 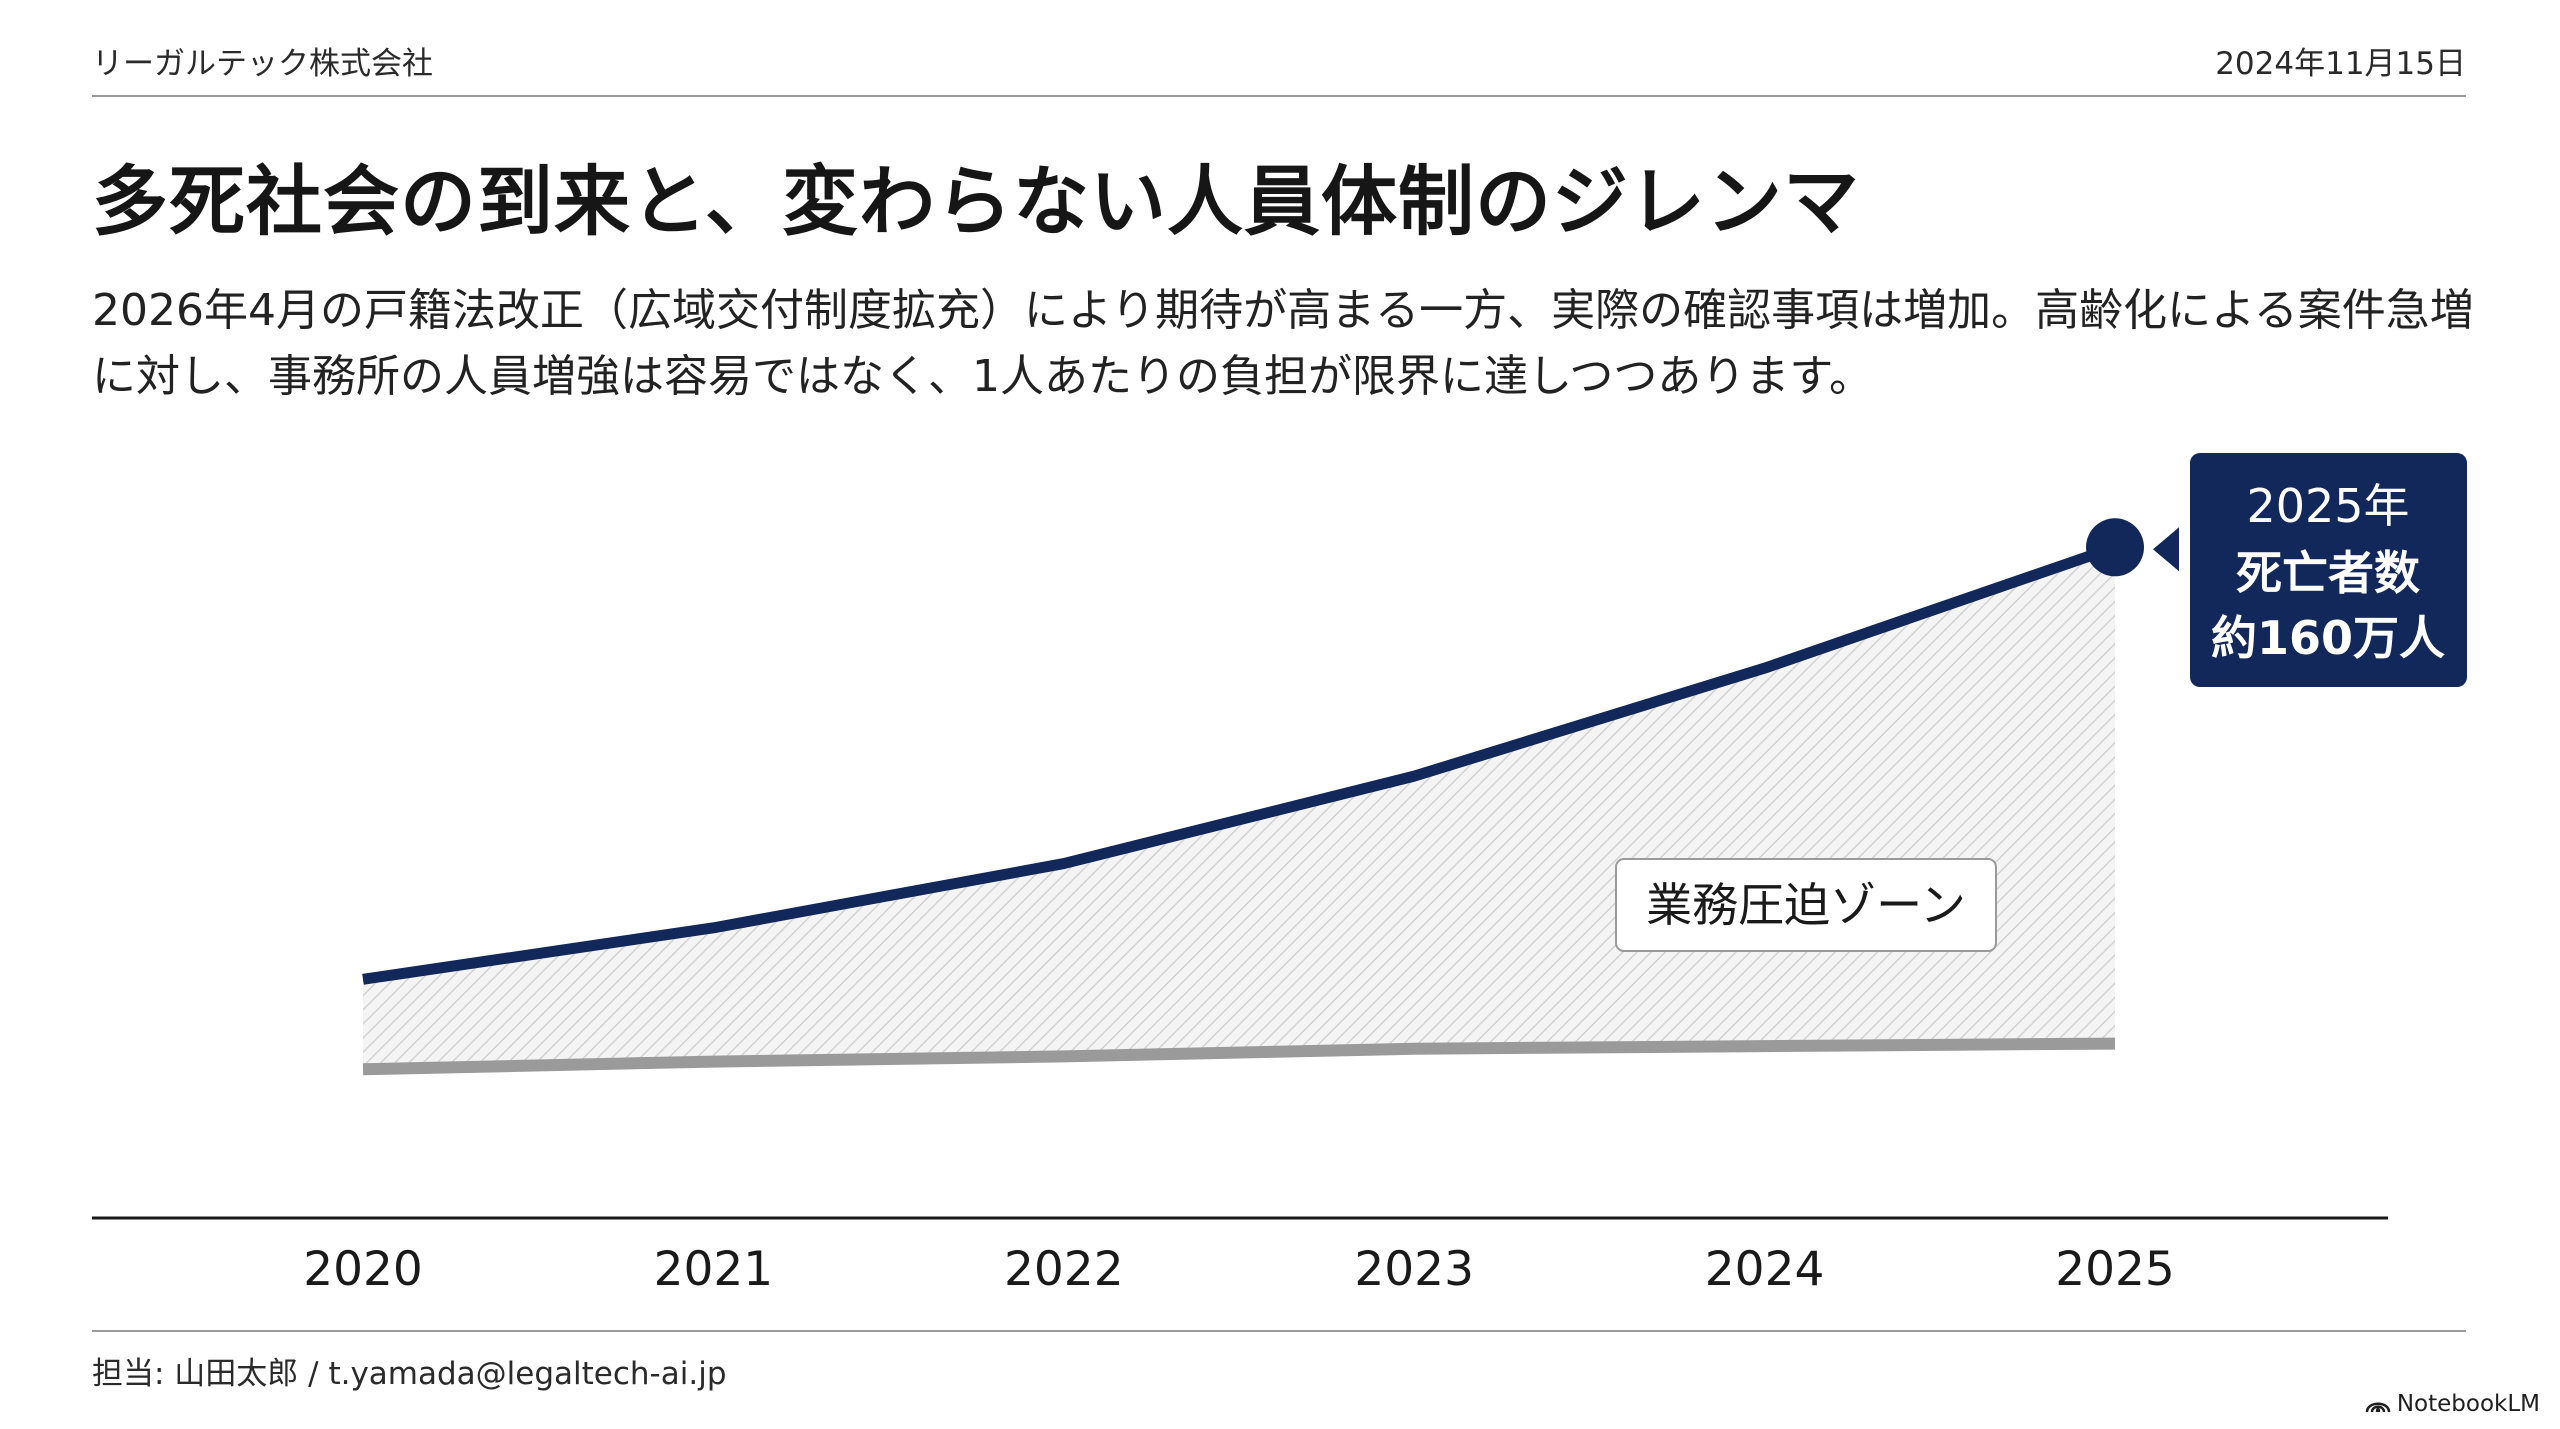 What do you see at coordinates (976, 201) in the screenshot?
I see `slide-title: 多死社会の到来と、変わらない人員体制のジレンマ` at bounding box center [976, 201].